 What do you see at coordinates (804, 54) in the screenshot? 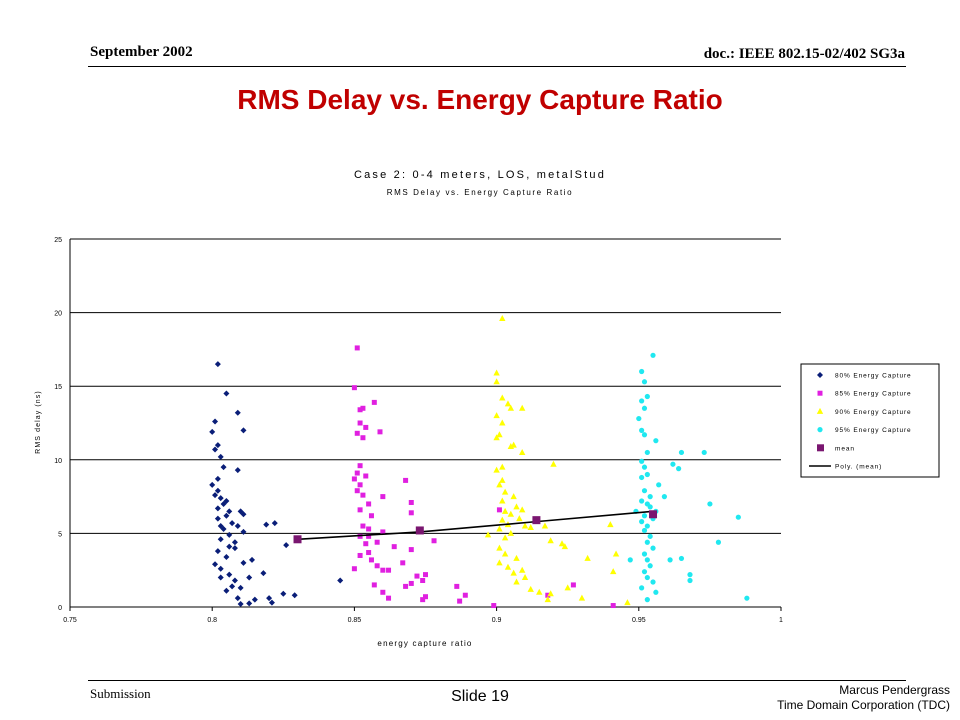
I see `header-doc-id: doc.: IEEE 802.15-02/402 SG3a` at bounding box center [804, 54].